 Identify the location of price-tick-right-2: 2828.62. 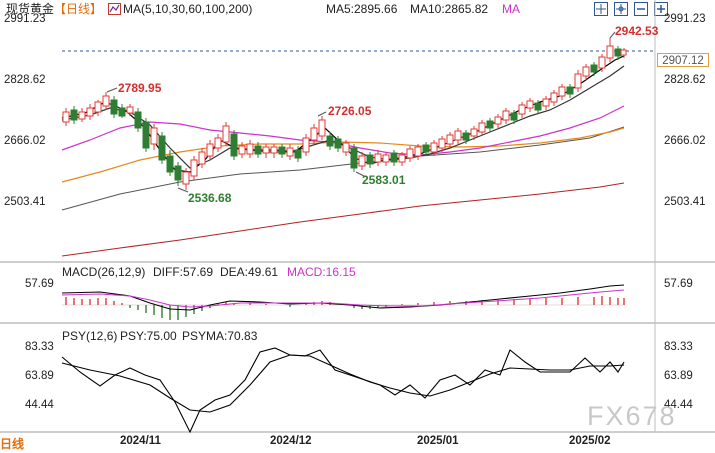
(685, 80).